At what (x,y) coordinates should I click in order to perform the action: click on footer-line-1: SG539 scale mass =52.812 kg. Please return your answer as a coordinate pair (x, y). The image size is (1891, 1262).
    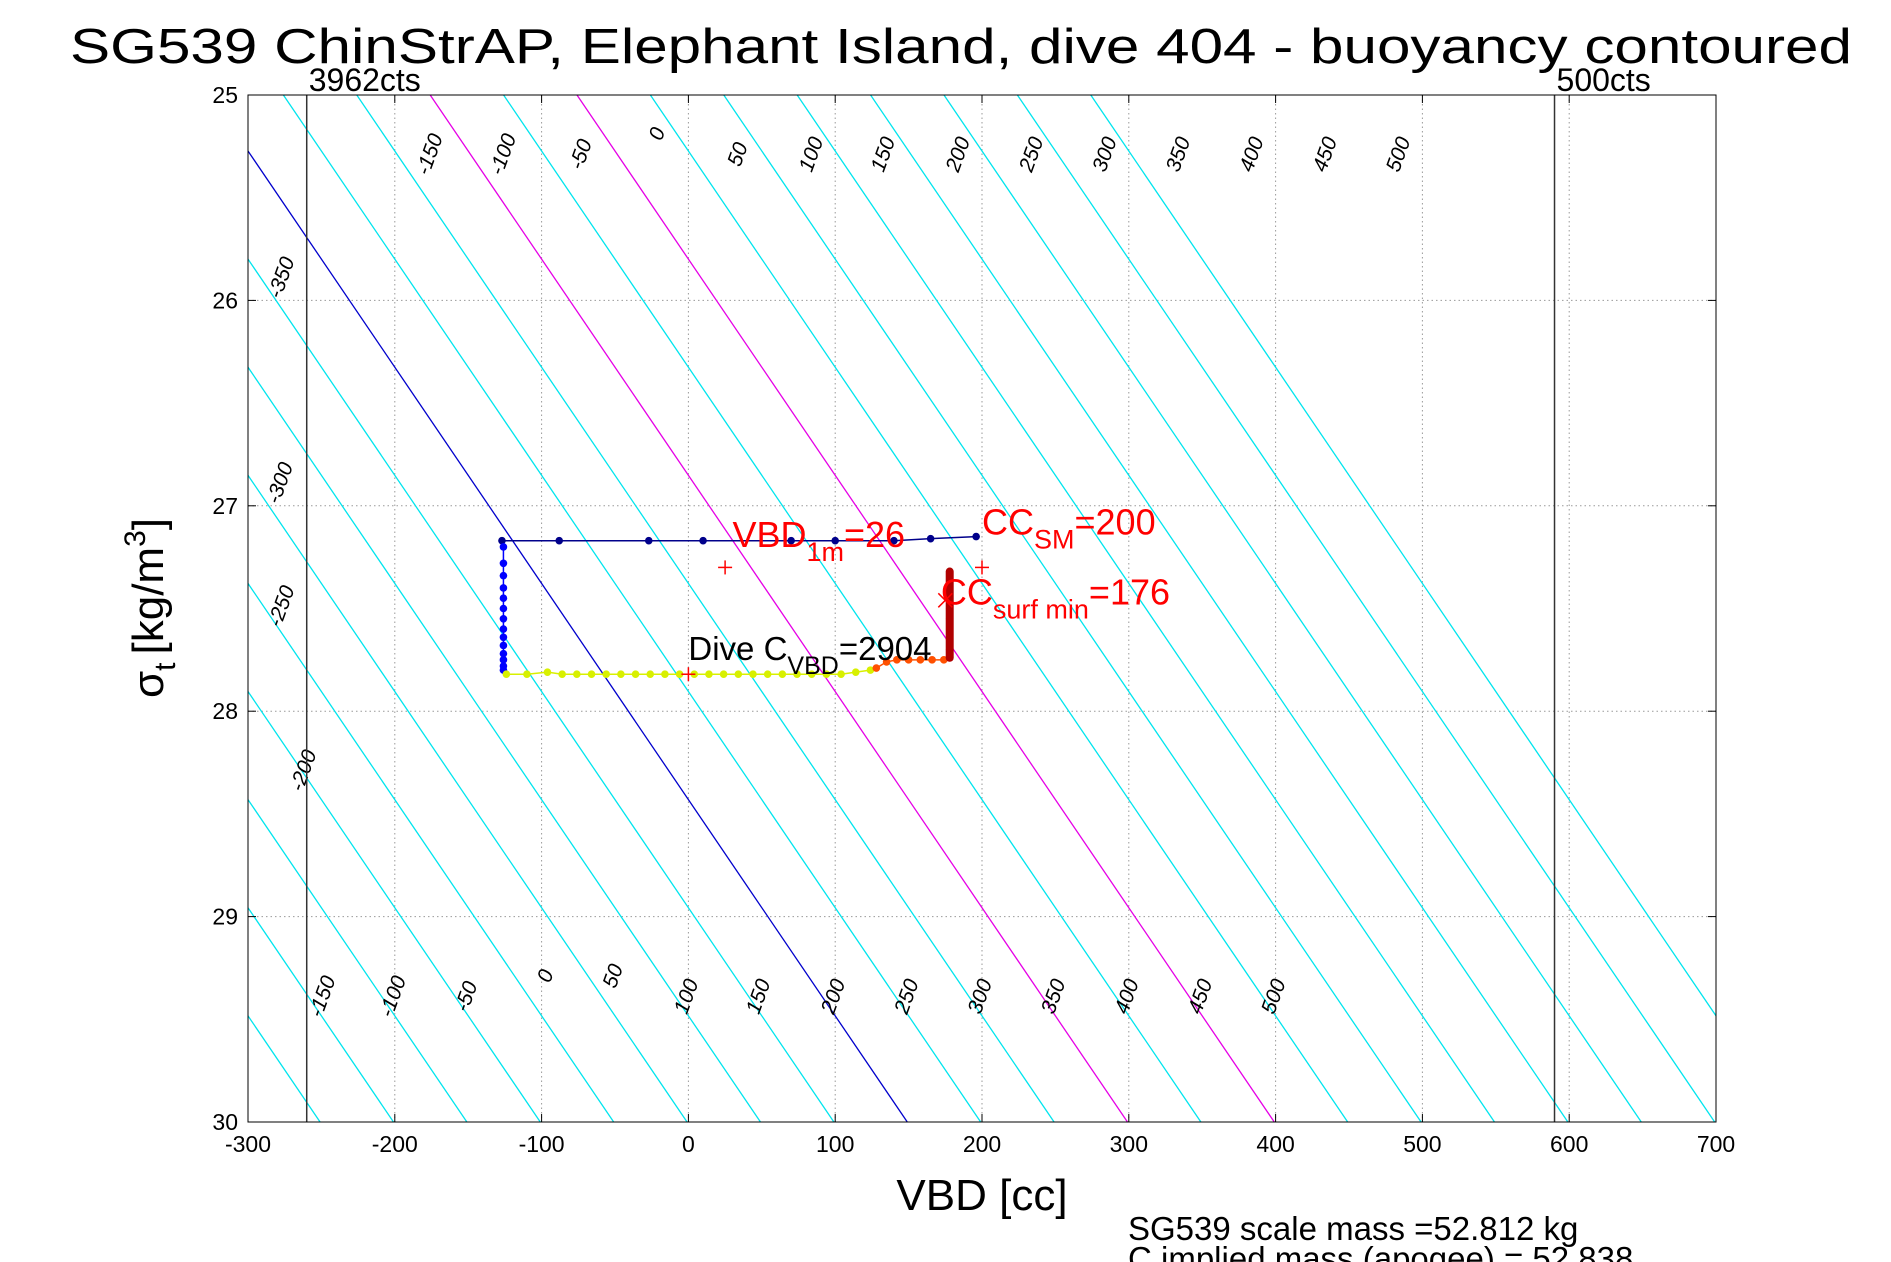
    Looking at the image, I should click on (1353, 1228).